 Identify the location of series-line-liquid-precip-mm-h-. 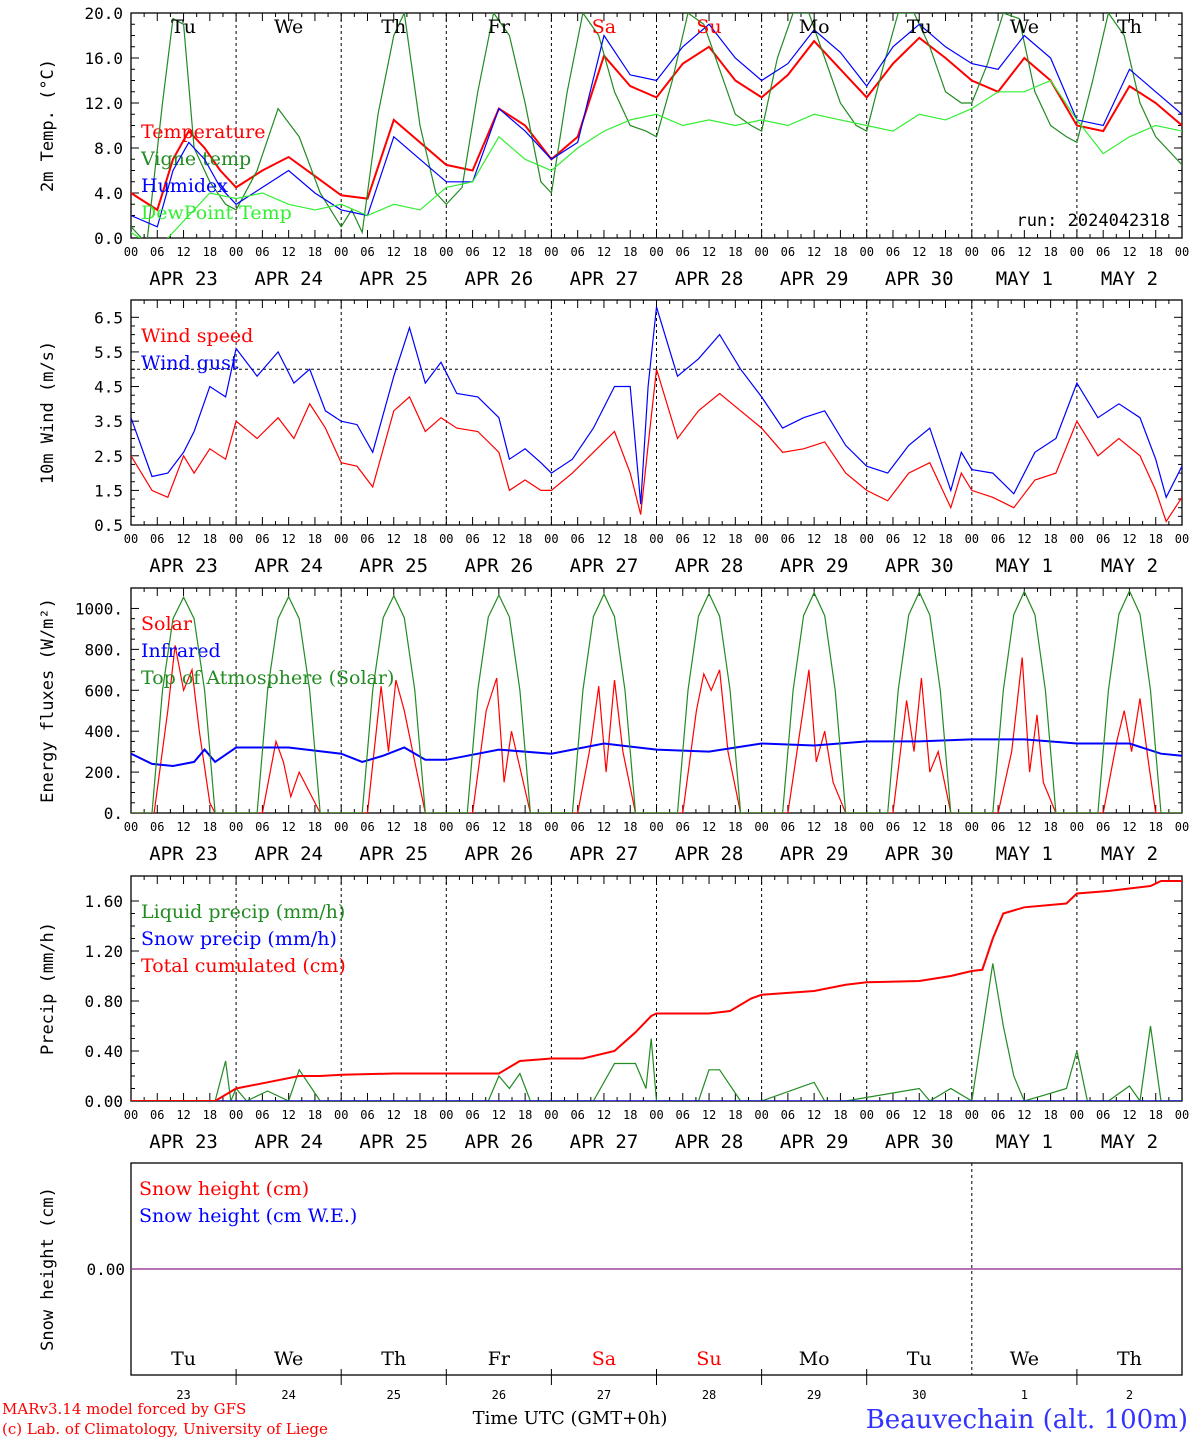
(656, 1032).